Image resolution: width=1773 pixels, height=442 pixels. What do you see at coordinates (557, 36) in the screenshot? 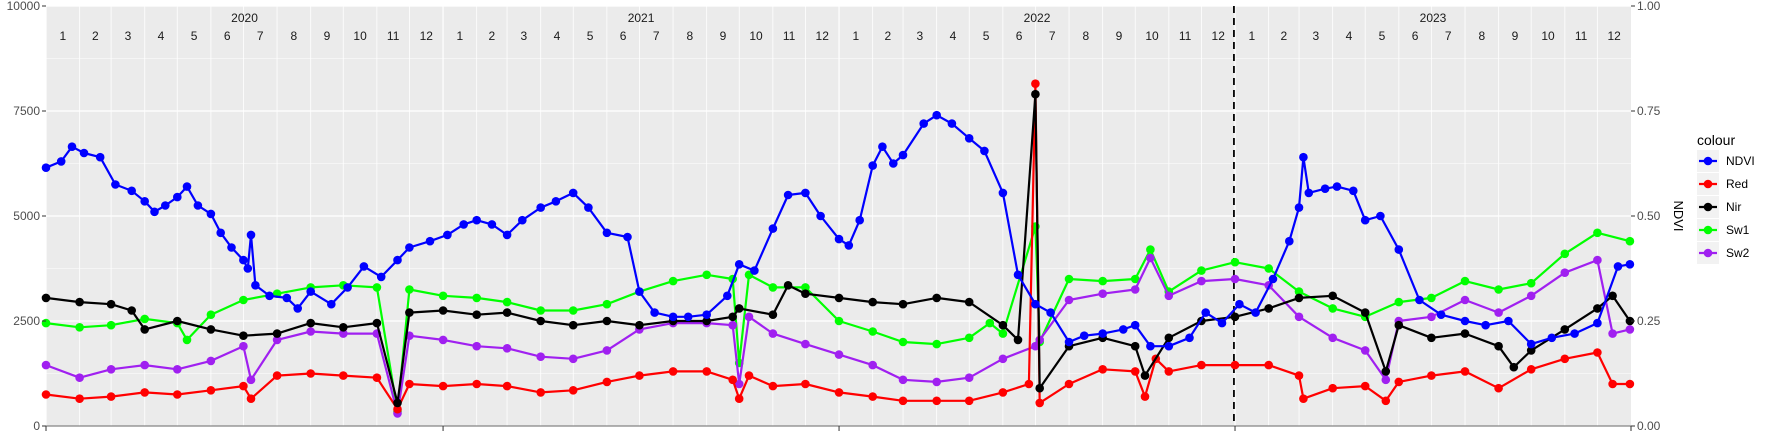
I see `month-label: 4` at bounding box center [557, 36].